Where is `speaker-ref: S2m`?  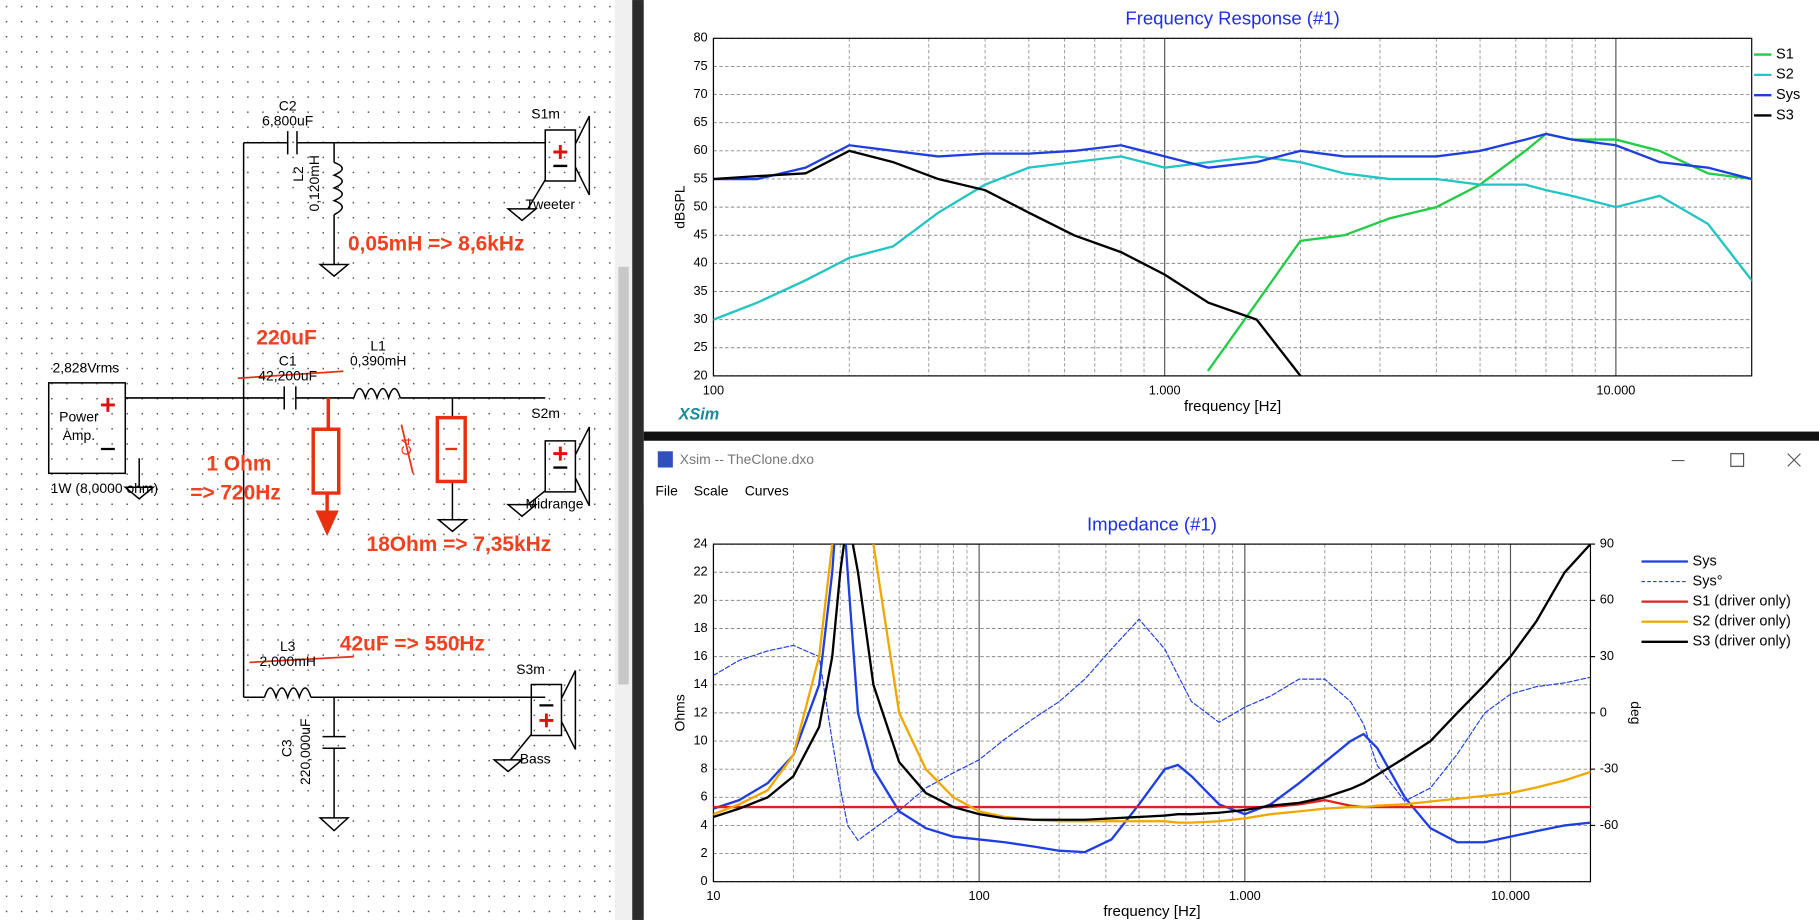
speaker-ref: S2m is located at coordinates (545, 413).